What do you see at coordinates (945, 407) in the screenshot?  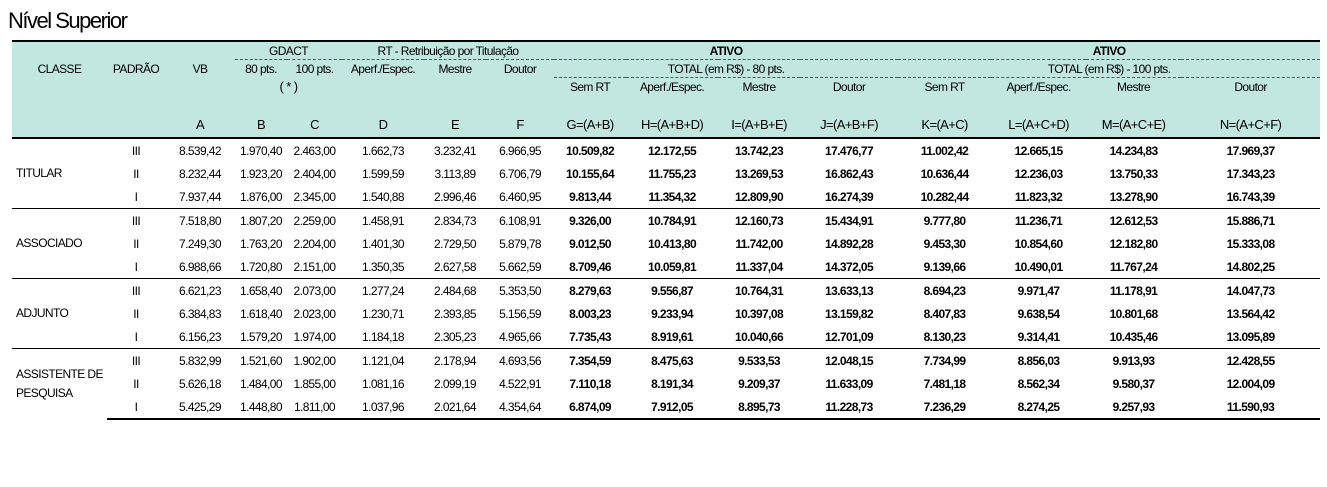 I see `value-cell: 7.236,29` at bounding box center [945, 407].